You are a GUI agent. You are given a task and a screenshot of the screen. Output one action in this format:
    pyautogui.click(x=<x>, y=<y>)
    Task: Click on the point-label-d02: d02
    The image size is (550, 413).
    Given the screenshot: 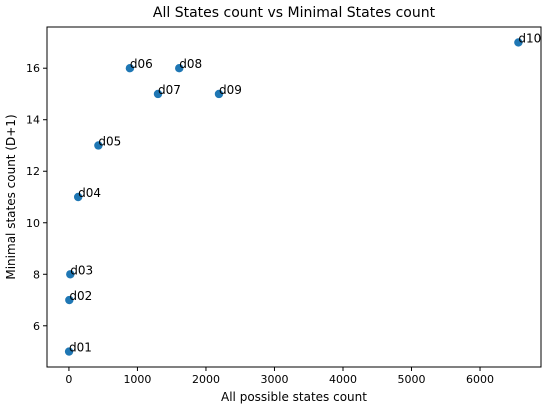 What is the action you would take?
    pyautogui.click(x=80, y=296)
    